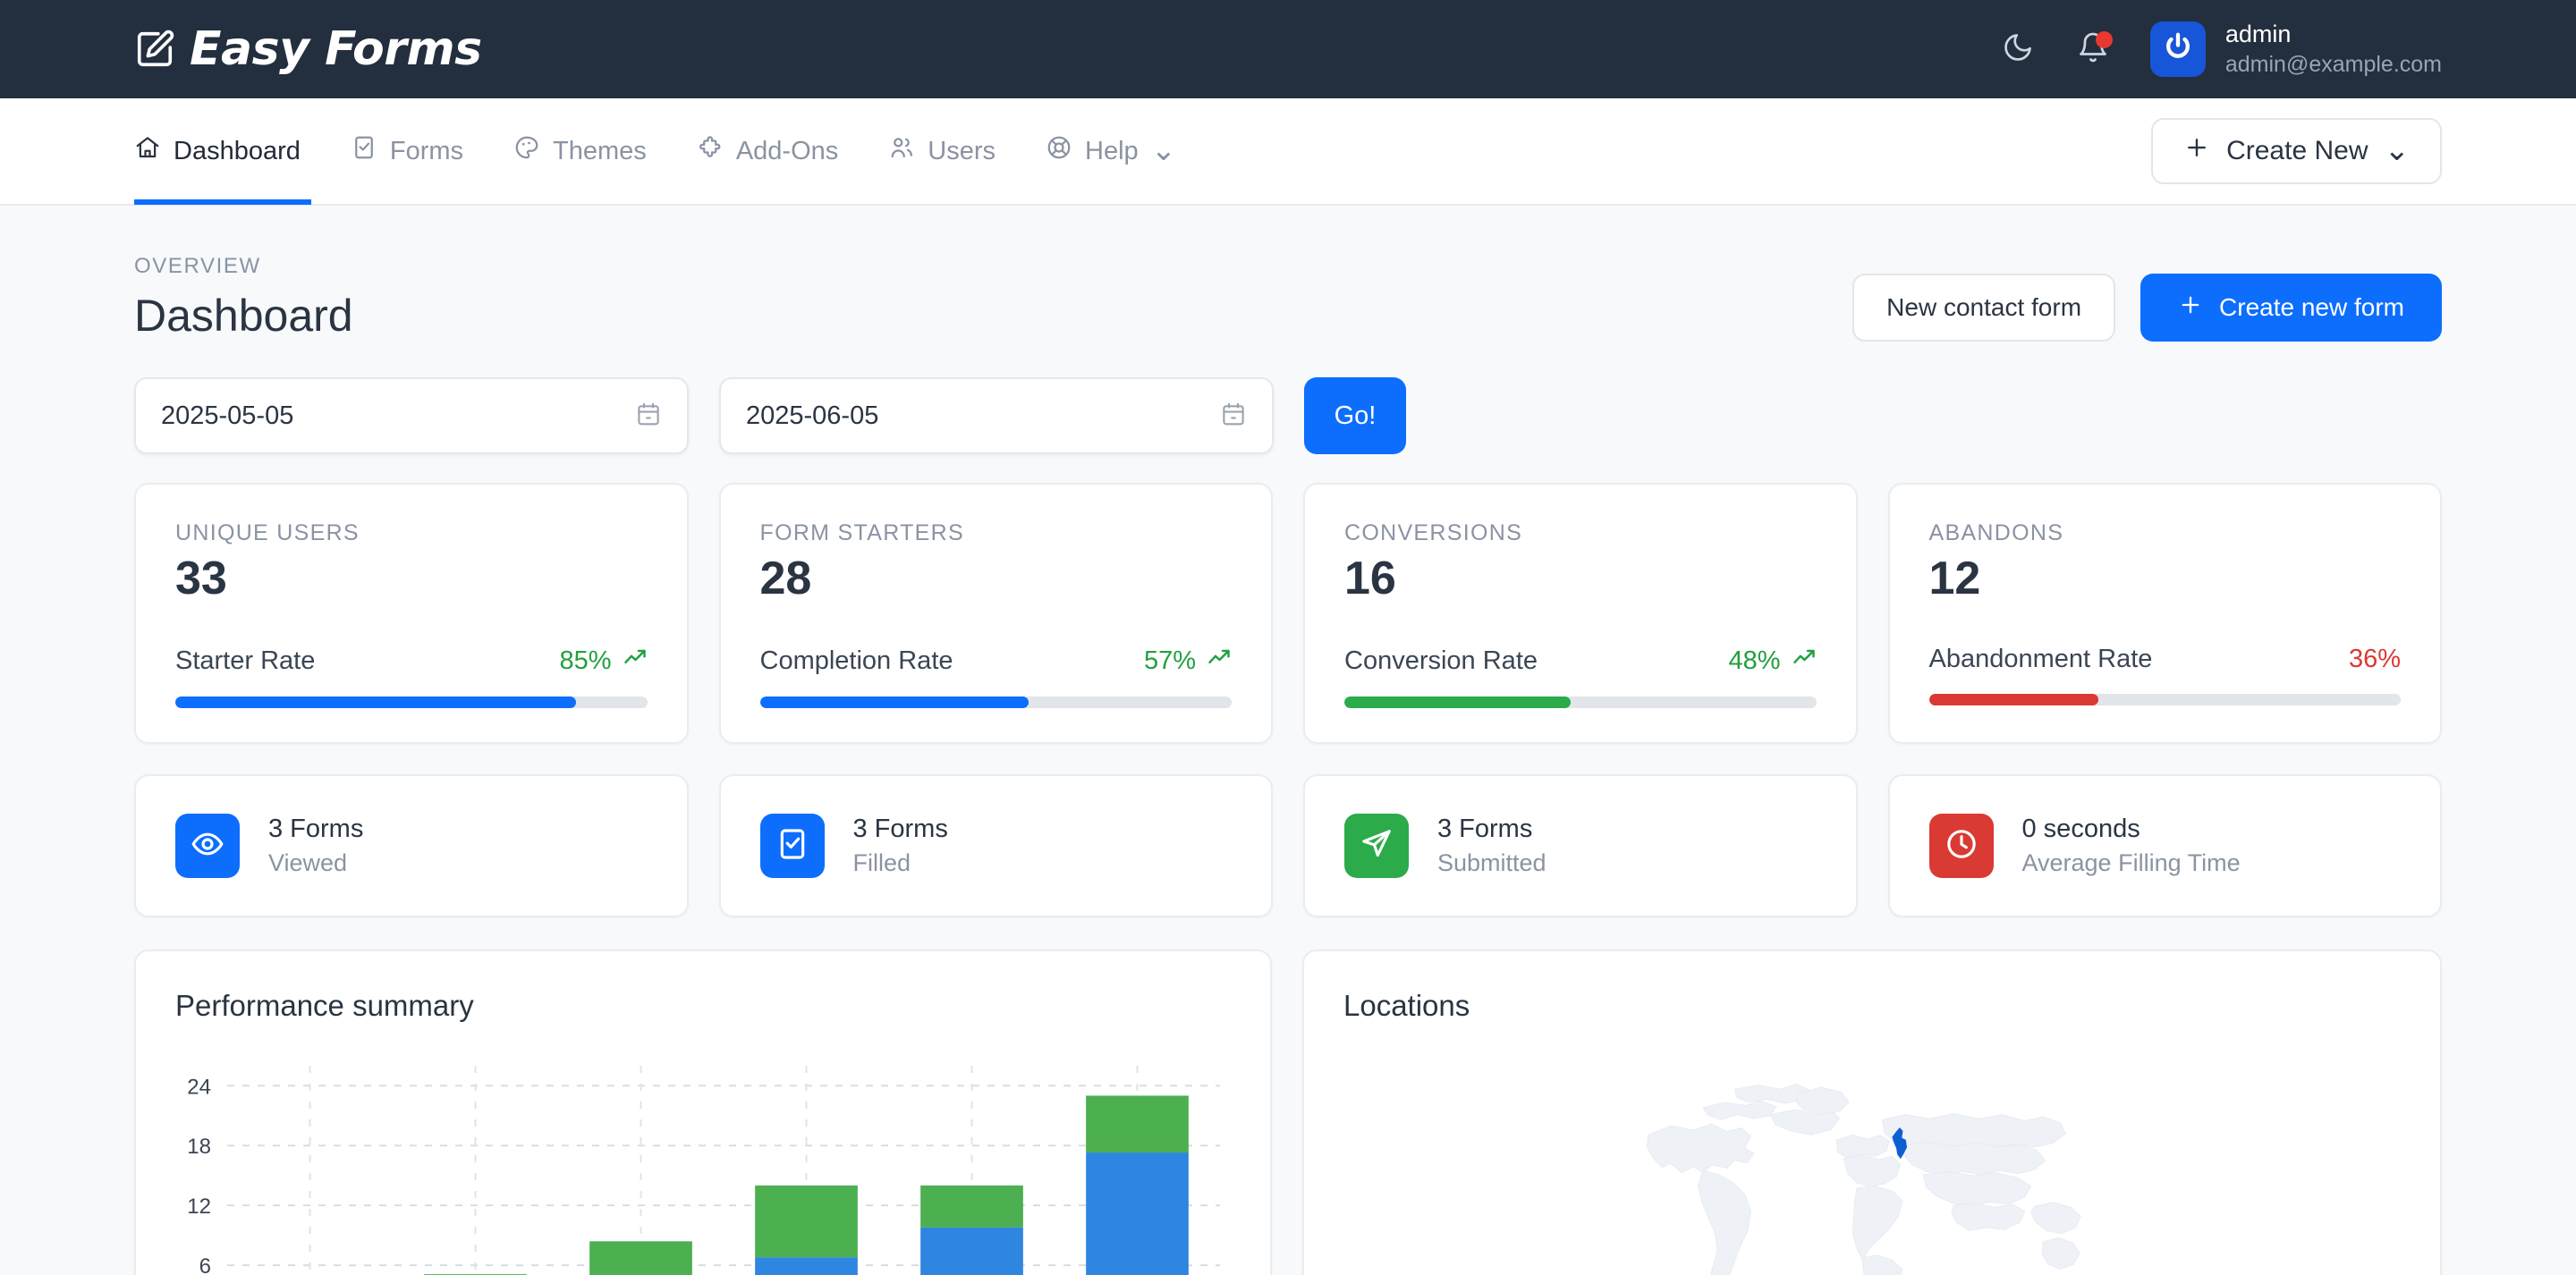  What do you see at coordinates (2040, 659) in the screenshot?
I see `kpi-rate-label: Abandonment Rate` at bounding box center [2040, 659].